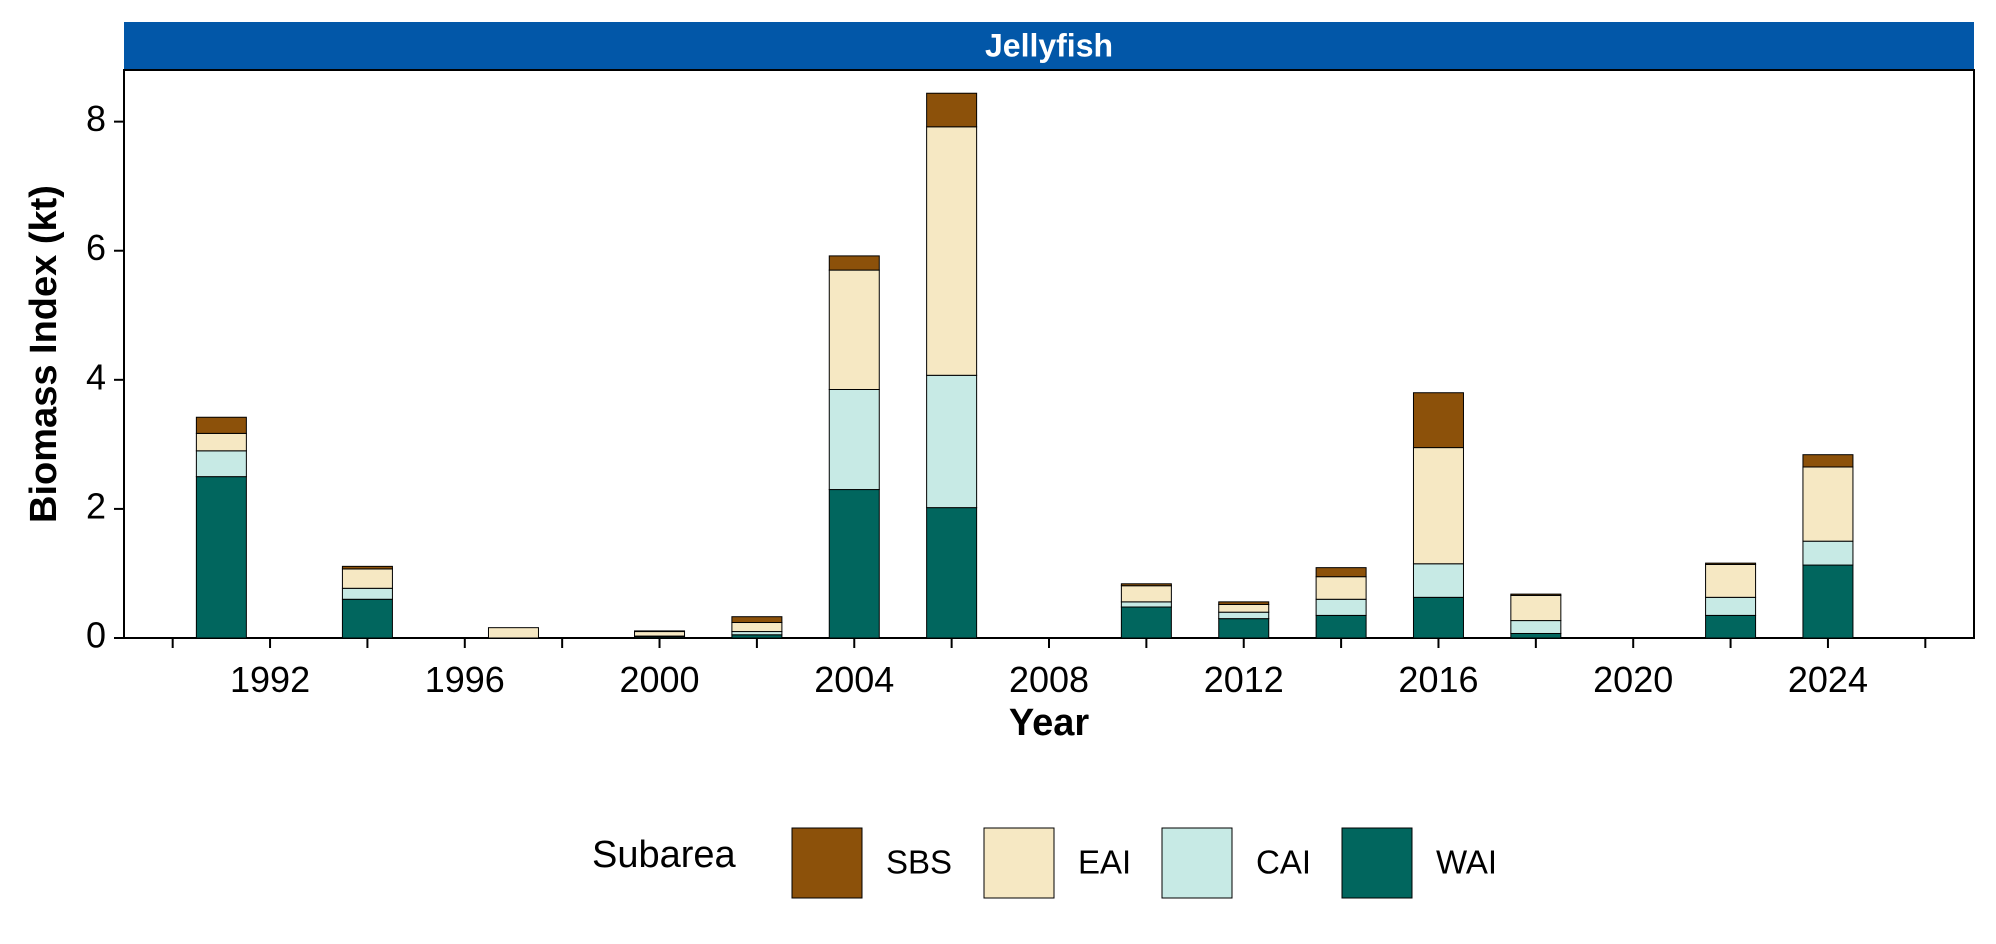  I want to click on x-tick-label: 1996, so click(465, 679).